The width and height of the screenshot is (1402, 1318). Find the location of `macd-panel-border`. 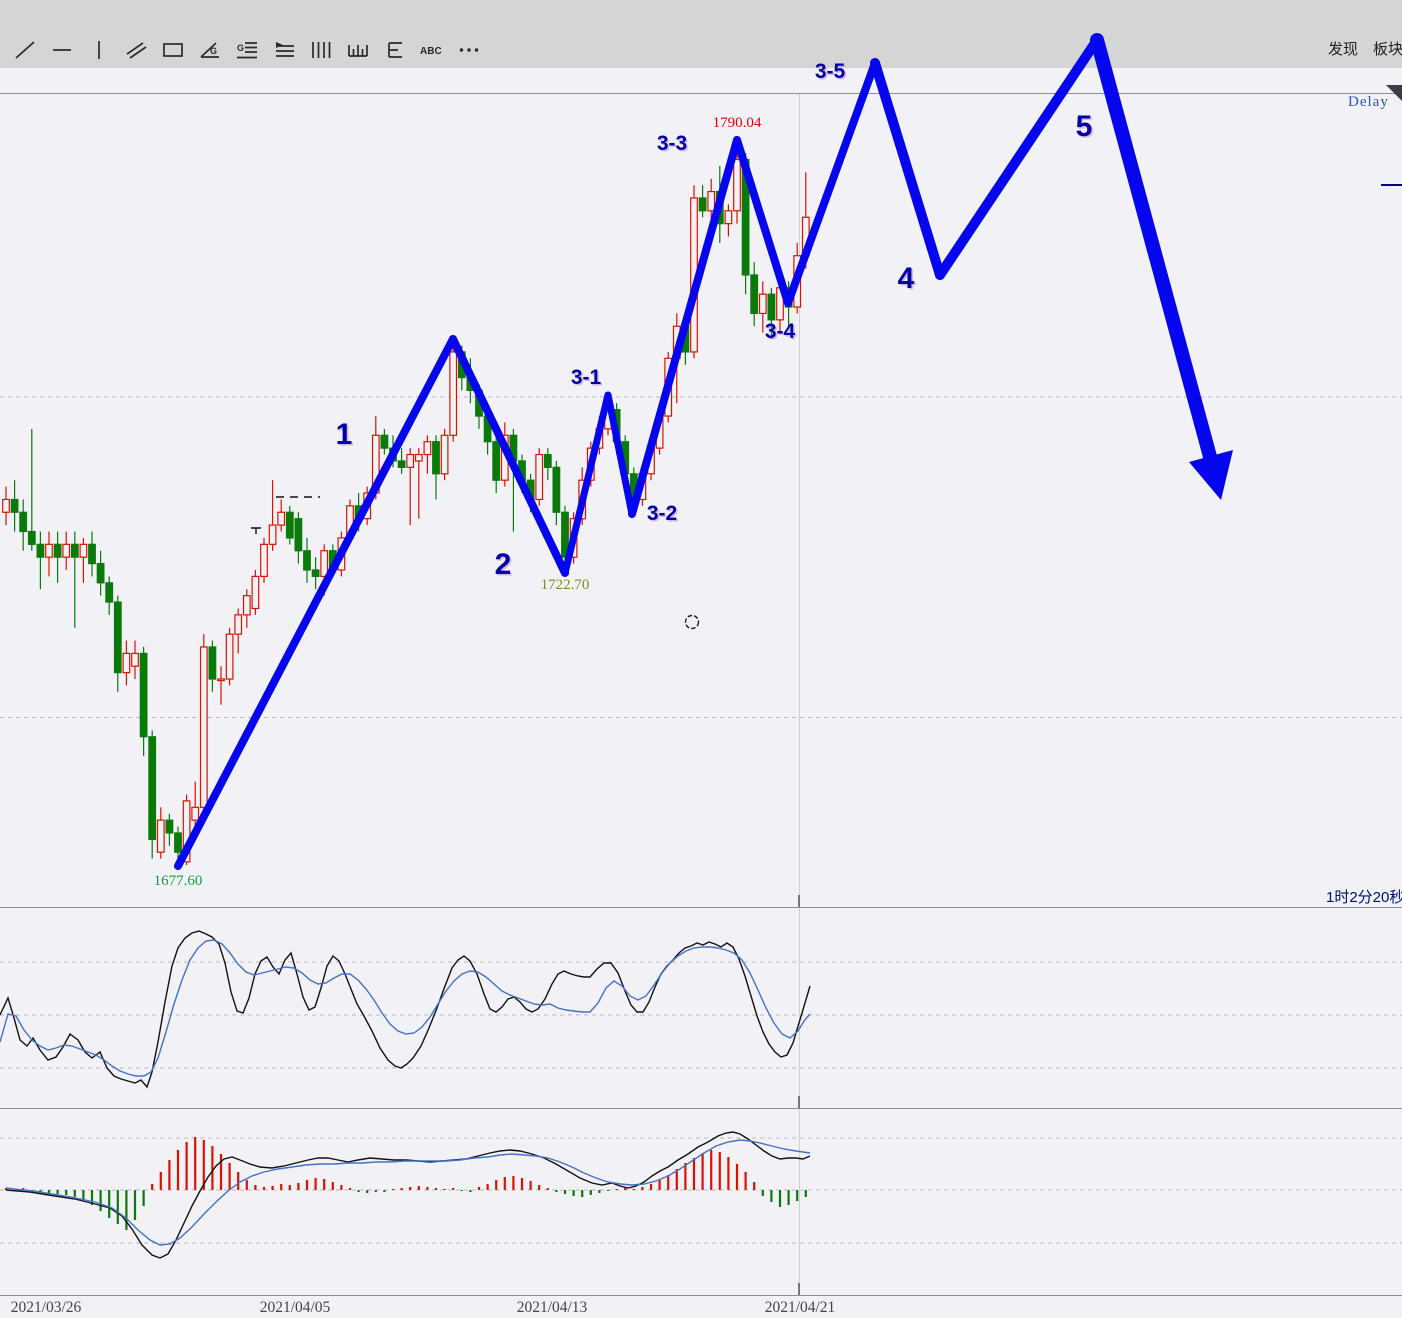

macd-panel-border is located at coordinates (701, 1108).